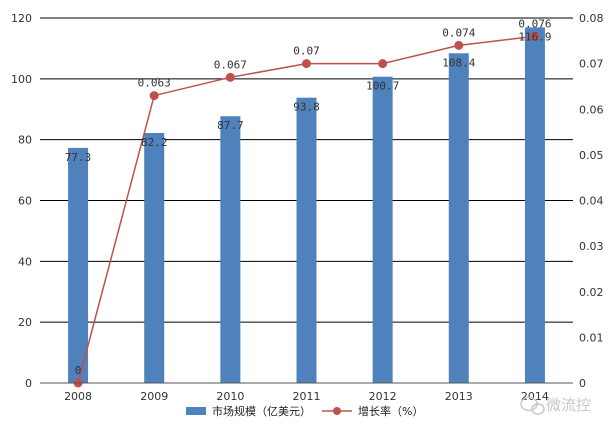  What do you see at coordinates (535, 396) in the screenshot?
I see `x-tick-label: 2014` at bounding box center [535, 396].